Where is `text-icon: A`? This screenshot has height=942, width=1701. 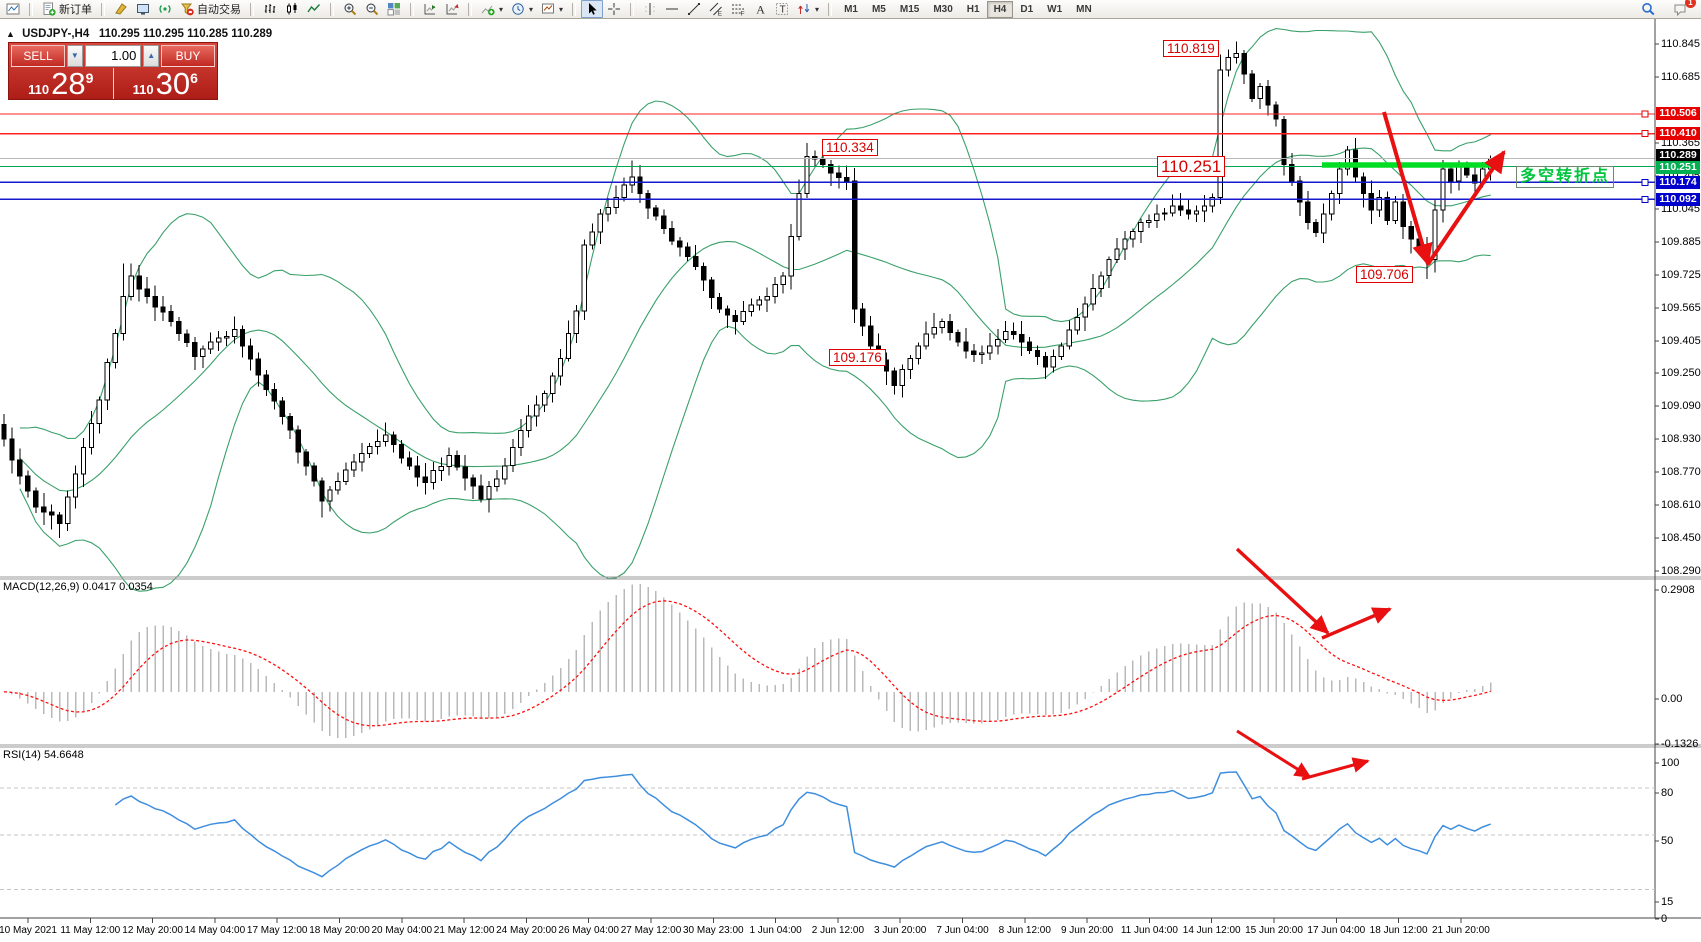
text-icon: A is located at coordinates (760, 9).